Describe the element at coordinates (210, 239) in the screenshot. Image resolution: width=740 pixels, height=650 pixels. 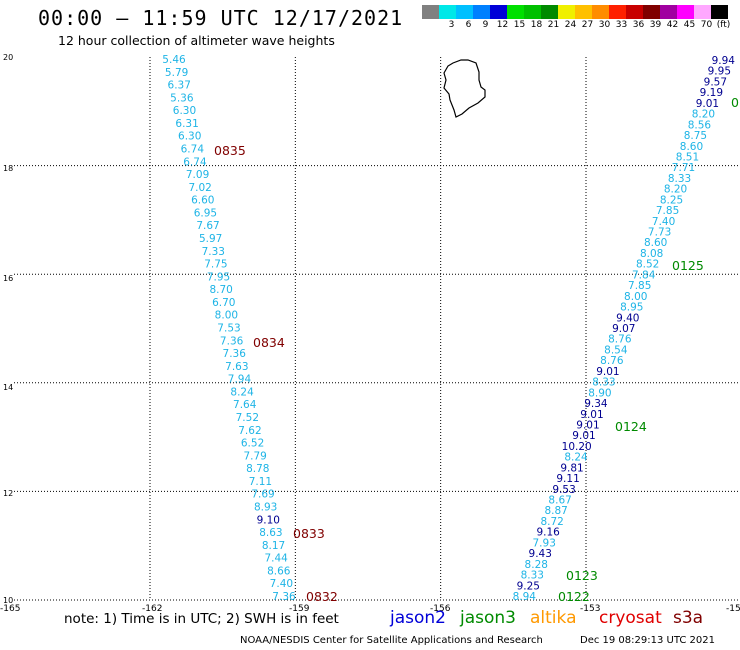
I see `wave-height-label: 5.97` at that location.